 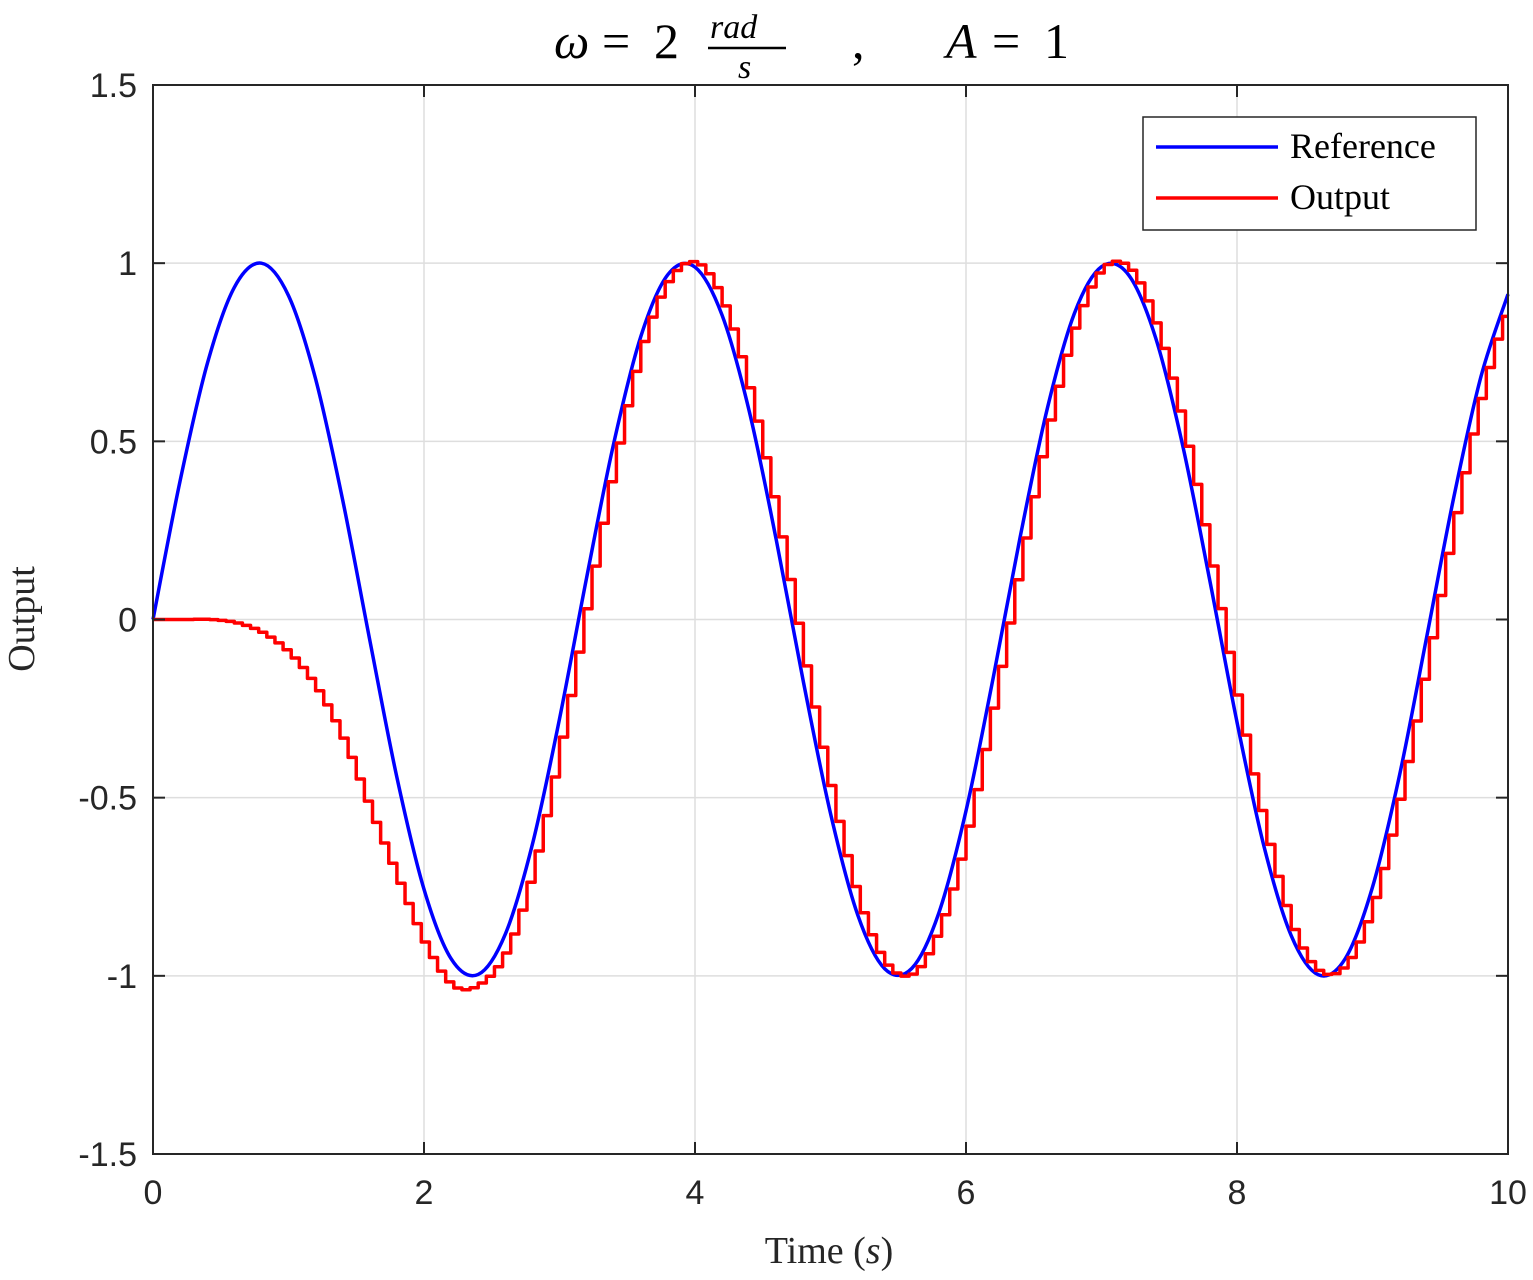 I want to click on y-tick-label-4: 0.5, so click(x=113, y=442).